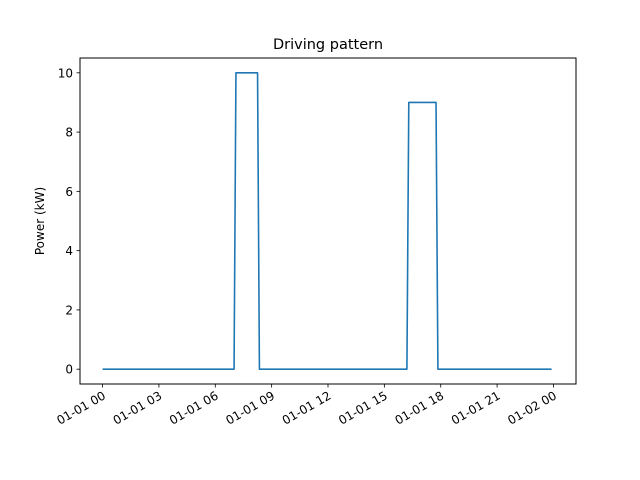 The image size is (640, 480). Describe the element at coordinates (40, 221) in the screenshot. I see `y-axis-label: Power (kW)` at that location.